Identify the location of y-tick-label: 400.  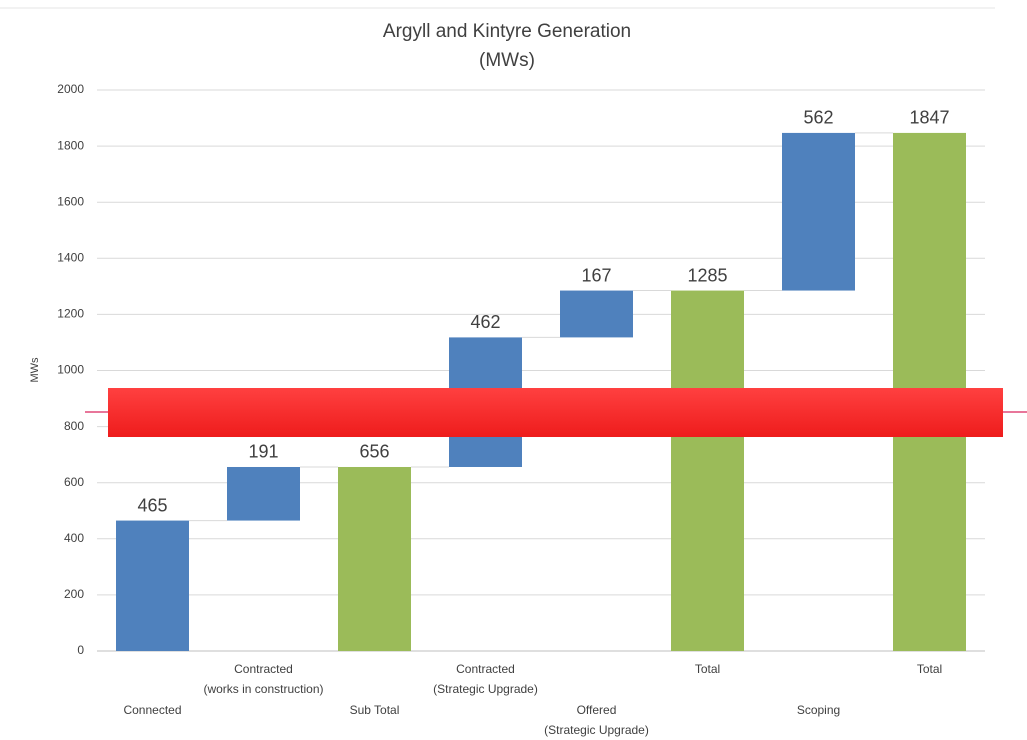
(74, 538).